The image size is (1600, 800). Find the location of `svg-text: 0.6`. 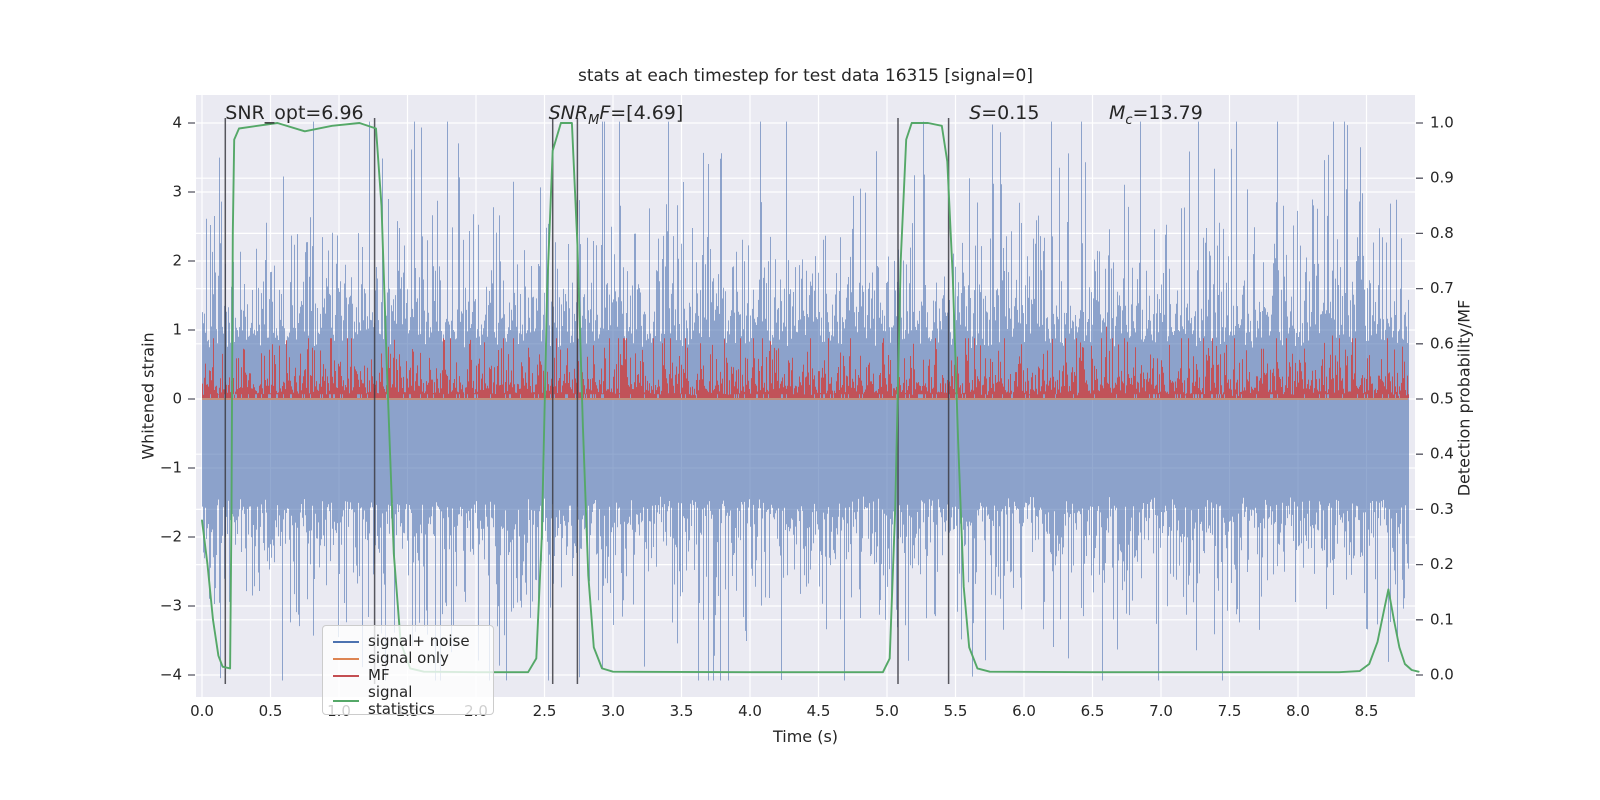

svg-text: 0.6 is located at coordinates (1442, 343).